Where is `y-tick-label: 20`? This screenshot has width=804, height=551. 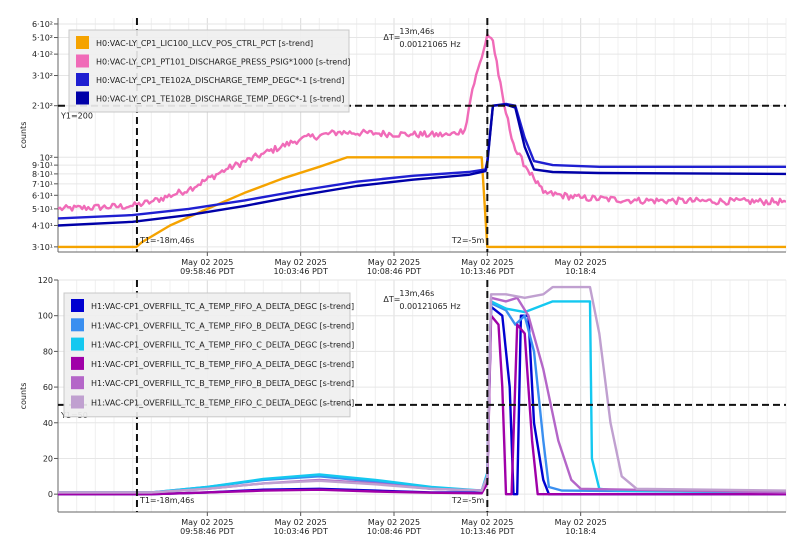 y-tick-label: 20 is located at coordinates (48, 458).